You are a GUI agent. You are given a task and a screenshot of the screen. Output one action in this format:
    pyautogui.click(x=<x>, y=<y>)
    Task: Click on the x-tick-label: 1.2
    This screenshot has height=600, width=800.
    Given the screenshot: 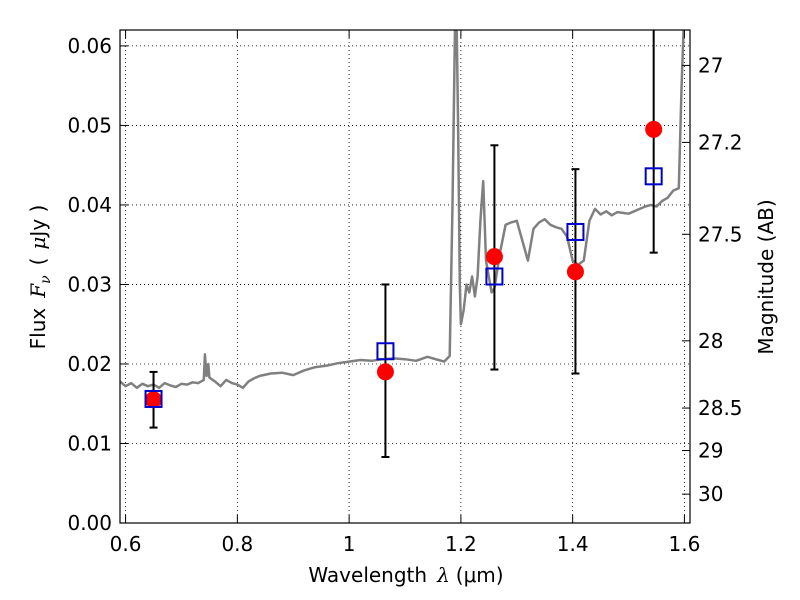 What is the action you would take?
    pyautogui.click(x=461, y=544)
    